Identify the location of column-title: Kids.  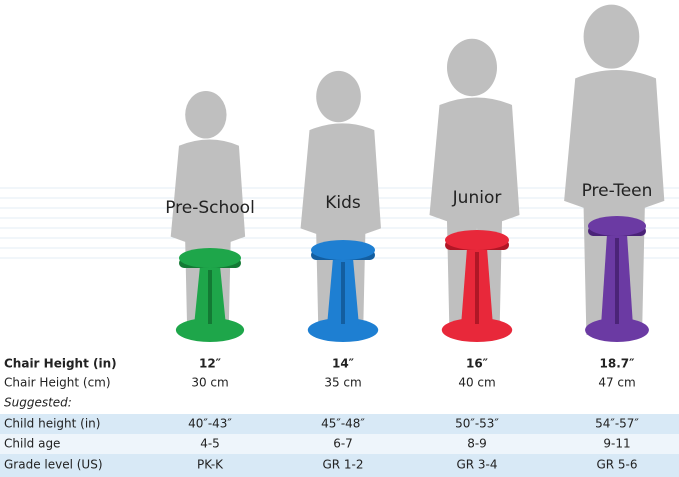
(343, 203).